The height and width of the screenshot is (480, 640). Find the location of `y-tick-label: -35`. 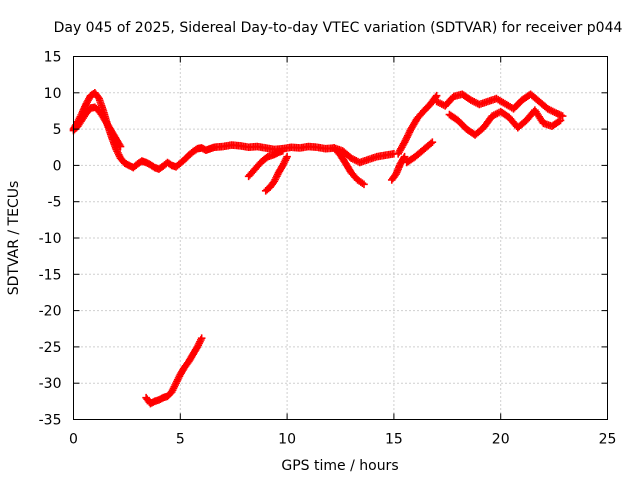

y-tick-label: -35 is located at coordinates (50, 421).